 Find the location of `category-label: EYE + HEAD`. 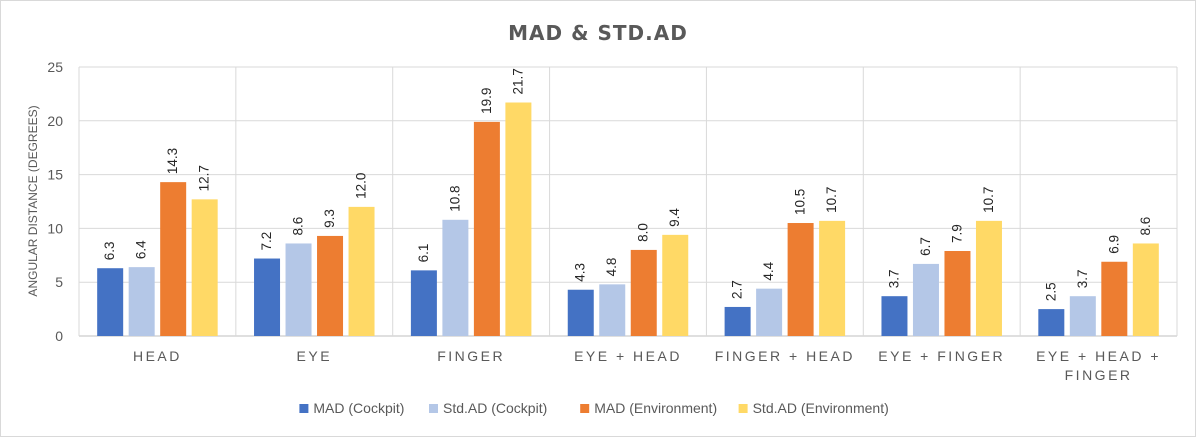

category-label: EYE + HEAD is located at coordinates (628, 356).